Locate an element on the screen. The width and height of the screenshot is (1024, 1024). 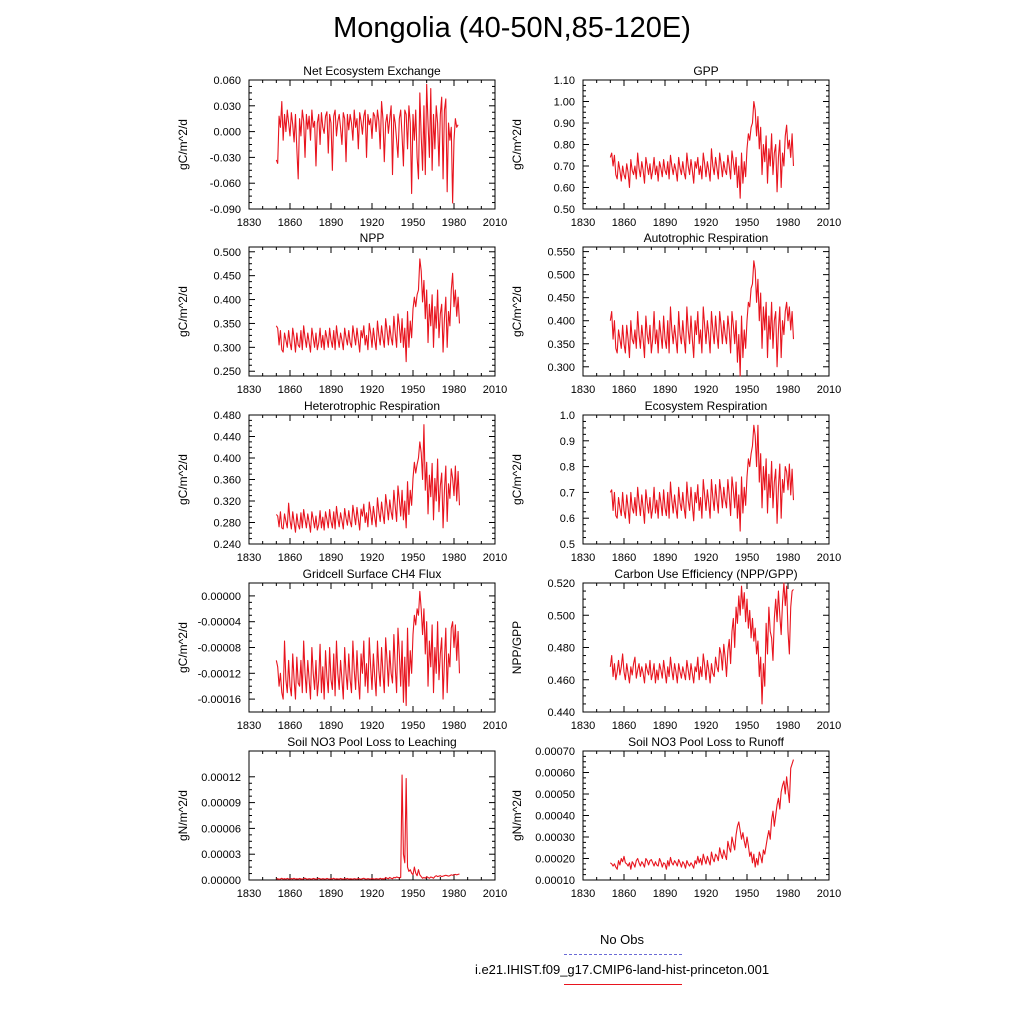
panel-title: Autotrophic Respiration is located at coordinates (706, 238).